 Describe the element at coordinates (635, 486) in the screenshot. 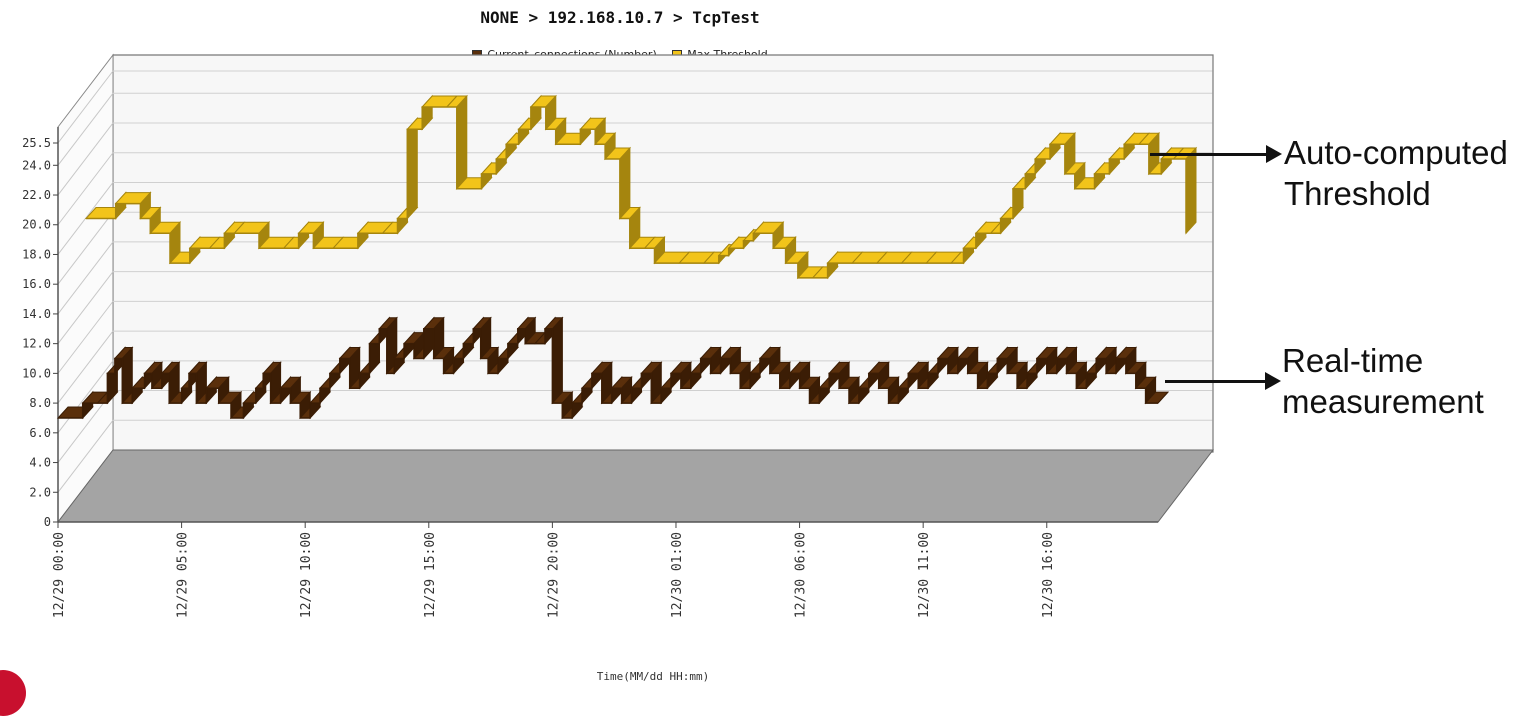

I see `chart-floor` at that location.